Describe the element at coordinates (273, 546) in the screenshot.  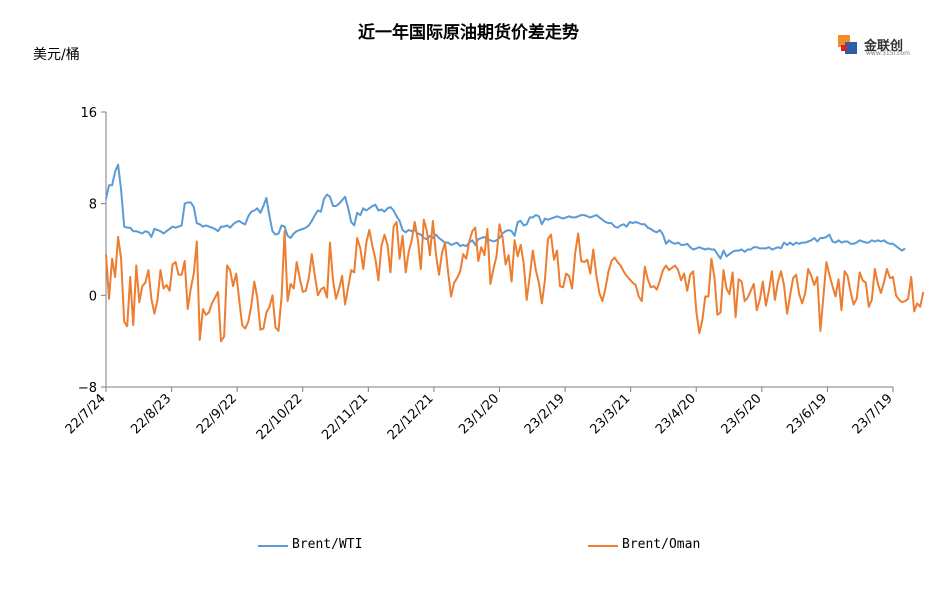
I see `legend-swatch-brent-wti` at that location.